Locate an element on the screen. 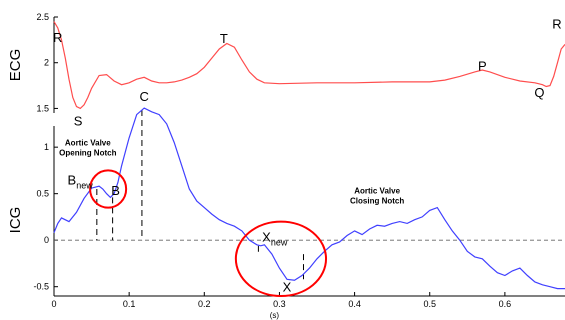 The height and width of the screenshot is (320, 565). xtick-label: 0.3 is located at coordinates (279, 304).